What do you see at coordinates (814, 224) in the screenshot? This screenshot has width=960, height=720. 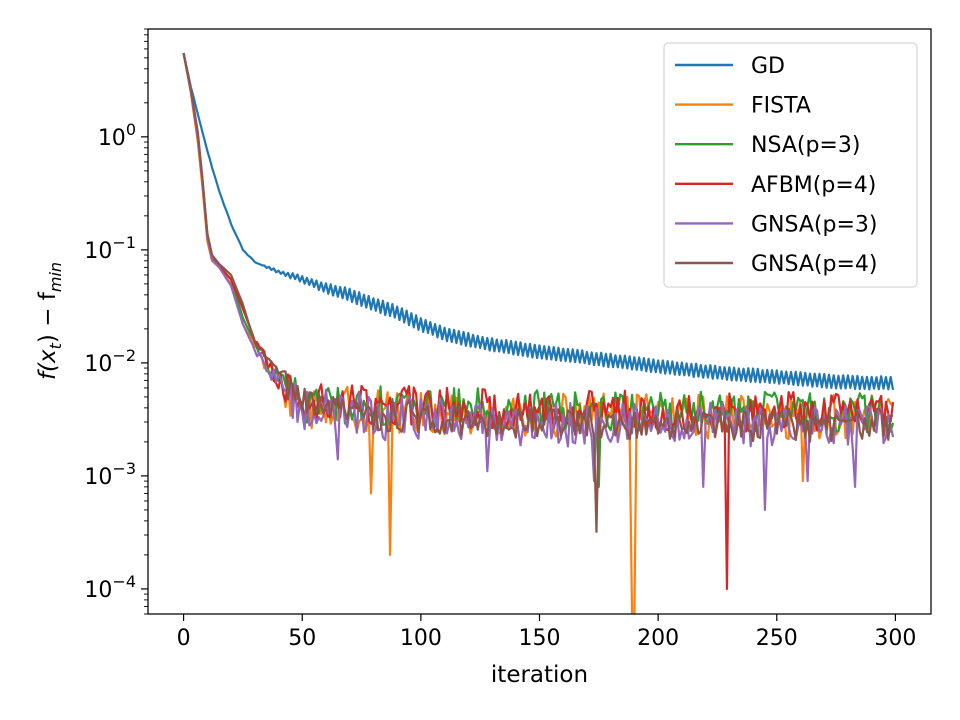 I see `legend-label: GNSA(p=3)` at bounding box center [814, 224].